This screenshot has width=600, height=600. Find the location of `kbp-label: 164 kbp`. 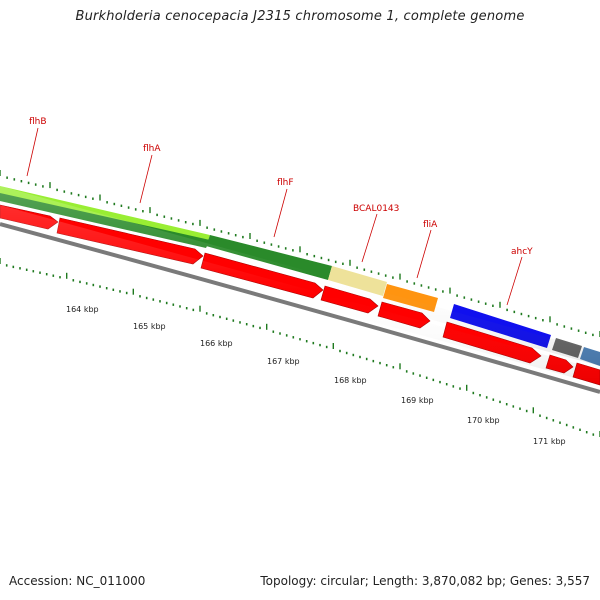

kbp-label: 164 kbp is located at coordinates (82, 309).